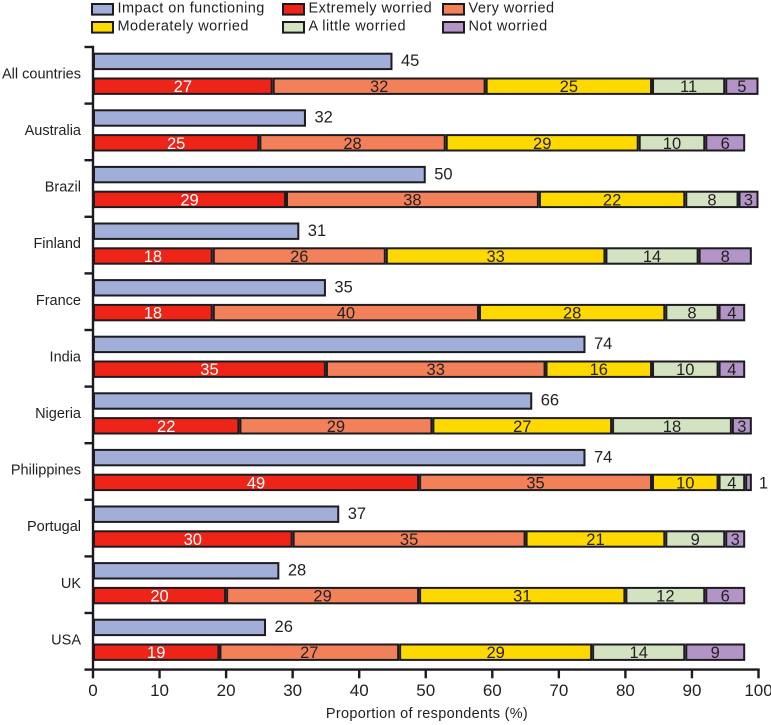 This screenshot has width=771, height=725. What do you see at coordinates (625, 690) in the screenshot?
I see `svg-text: 80` at bounding box center [625, 690].